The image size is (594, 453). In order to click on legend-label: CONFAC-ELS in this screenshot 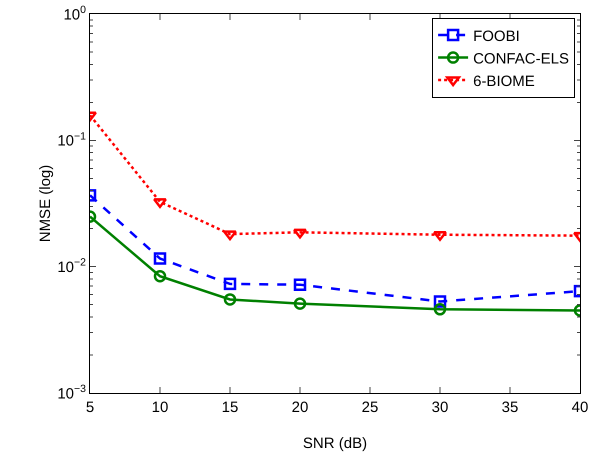, I will do `click(521, 59)`.